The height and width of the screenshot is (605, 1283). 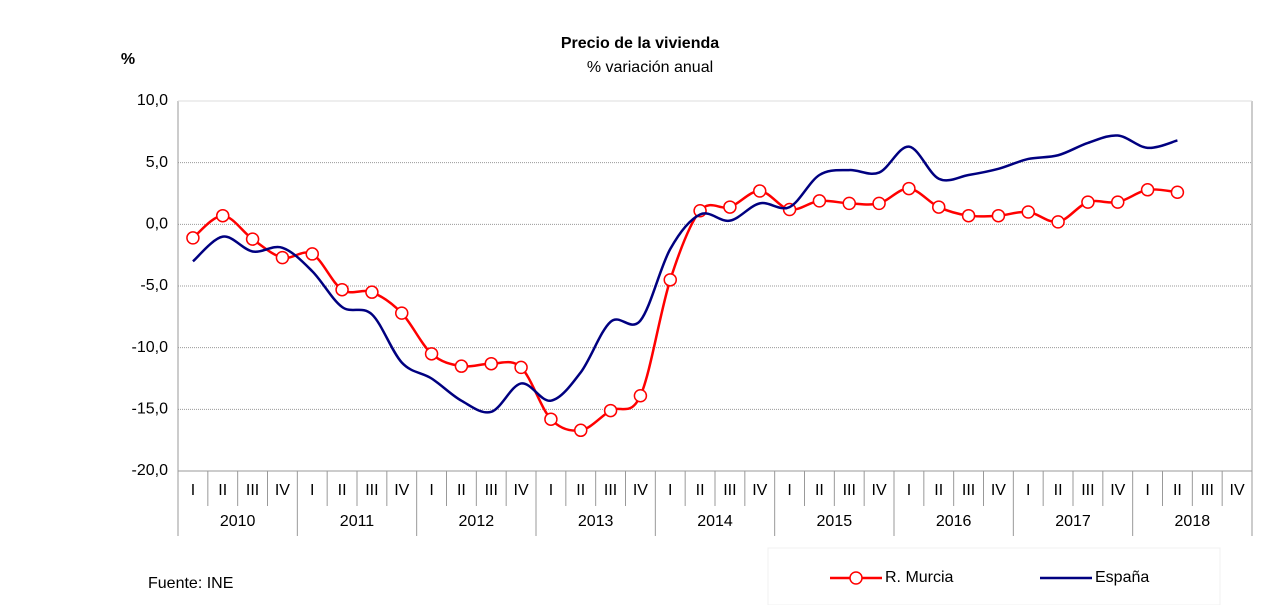 What do you see at coordinates (150, 470) in the screenshot?
I see `y-tick-label: -20,0` at bounding box center [150, 470].